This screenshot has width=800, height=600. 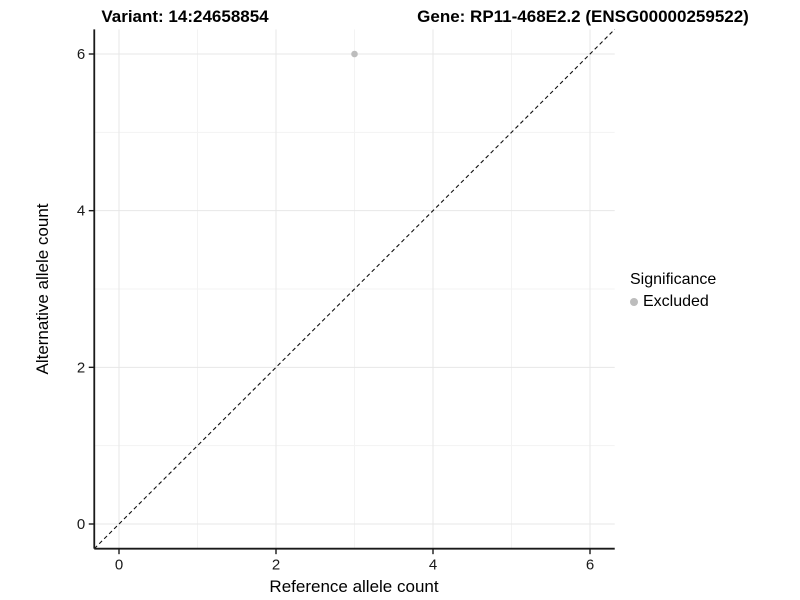 What do you see at coordinates (81, 524) in the screenshot?
I see `y-tick-label: 0` at bounding box center [81, 524].